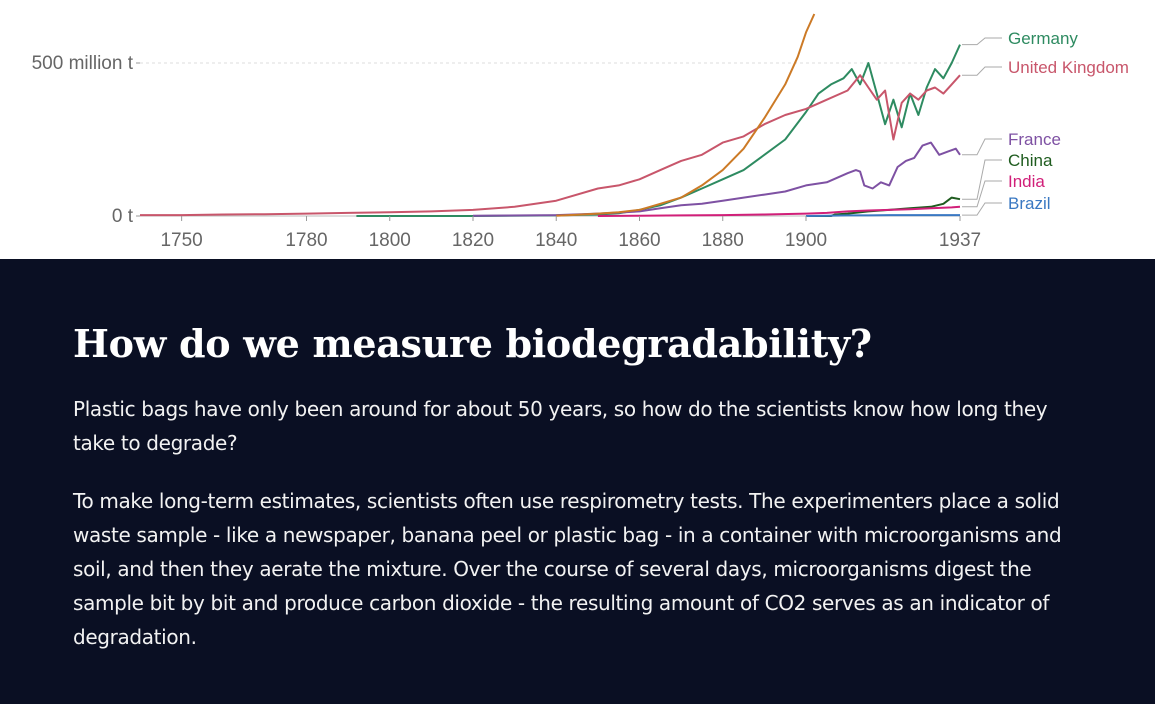 The image size is (1155, 704). What do you see at coordinates (83, 63) in the screenshot?
I see `y-tick-label: 500 million t` at bounding box center [83, 63].